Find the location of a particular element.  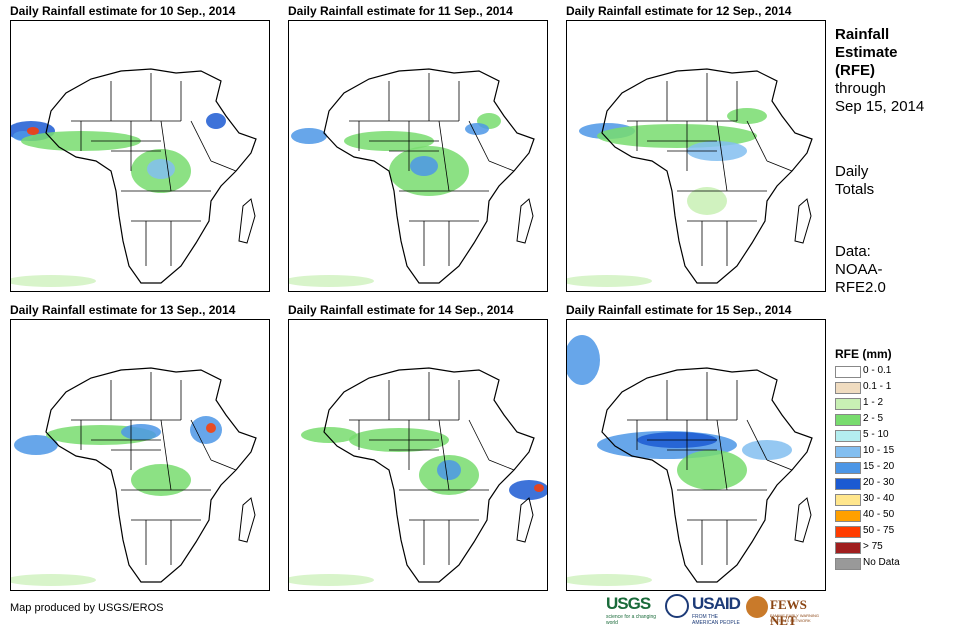

usaid-logo: USAID FROM THE AMERICAN PEOPLE is located at coordinates (718, 610).